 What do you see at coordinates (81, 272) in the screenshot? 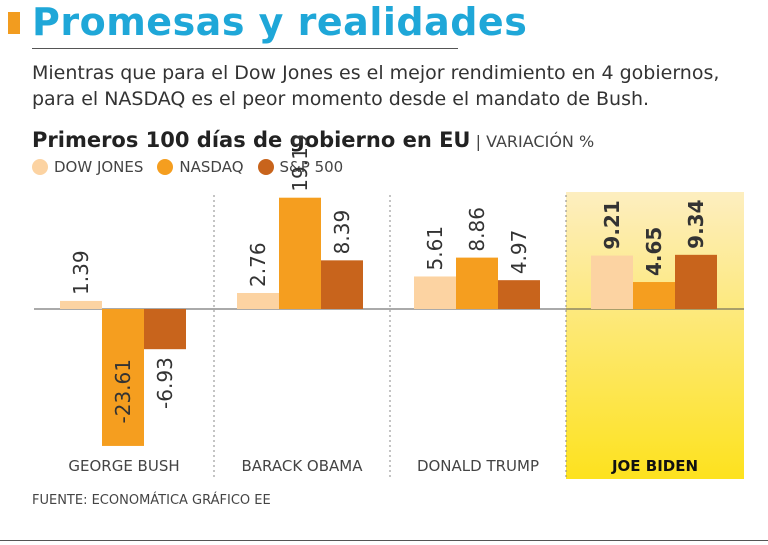
I see `value-label: 1.39` at bounding box center [81, 272].